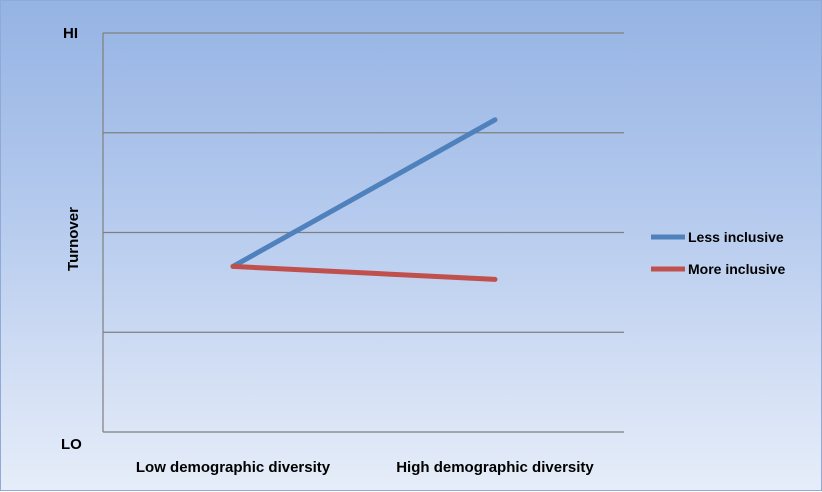 The image size is (822, 492). What do you see at coordinates (364, 193) in the screenshot?
I see `series-line-less-inclusive` at bounding box center [364, 193].